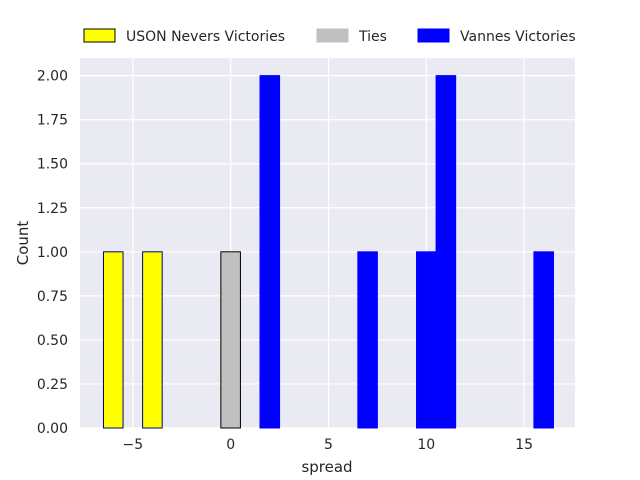 The image size is (640, 480). What do you see at coordinates (372, 37) in the screenshot?
I see `legend-label: Ties` at bounding box center [372, 37].